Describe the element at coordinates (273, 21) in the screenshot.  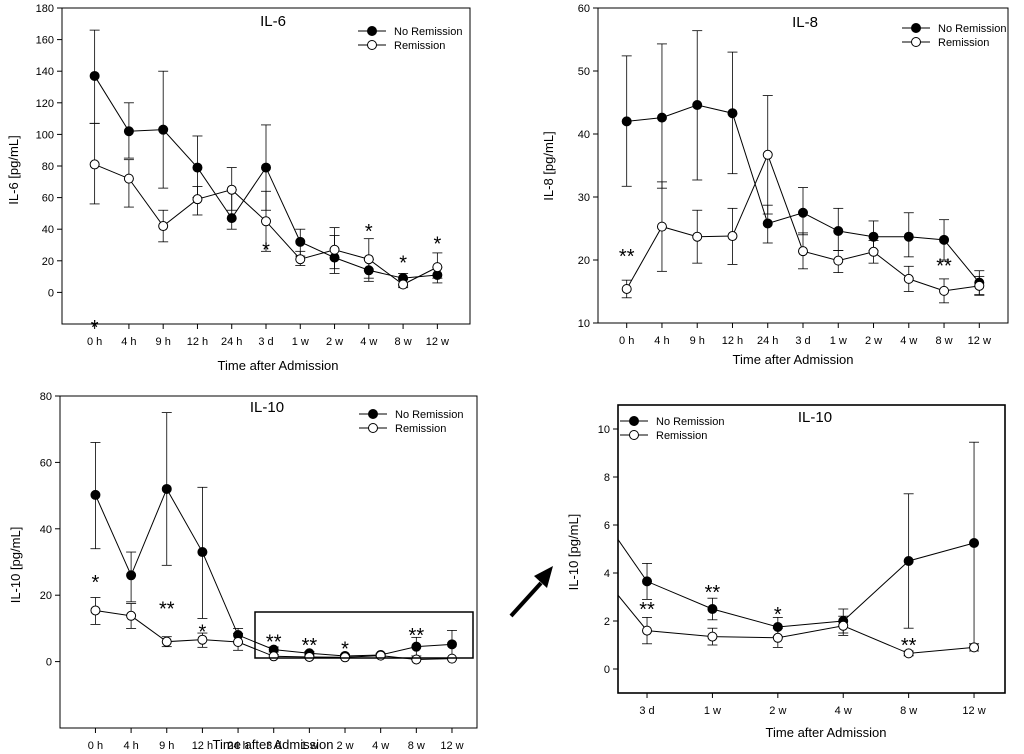
I see `panel-title: IL-6` at that location.